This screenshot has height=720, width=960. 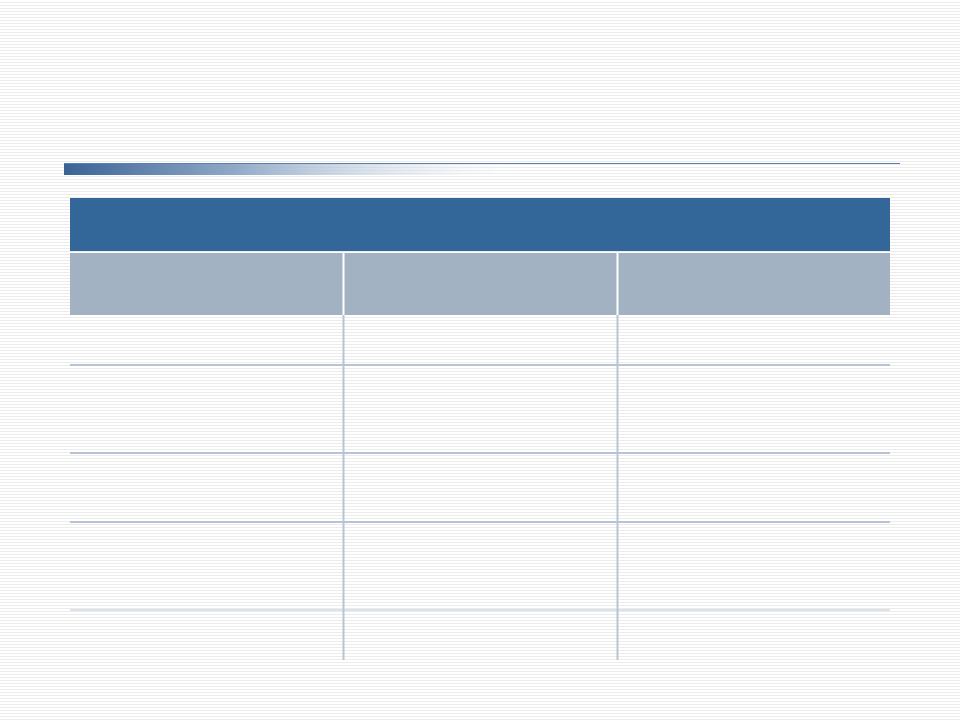 What do you see at coordinates (480, 224) in the screenshot?
I see `table-header-row` at bounding box center [480, 224].